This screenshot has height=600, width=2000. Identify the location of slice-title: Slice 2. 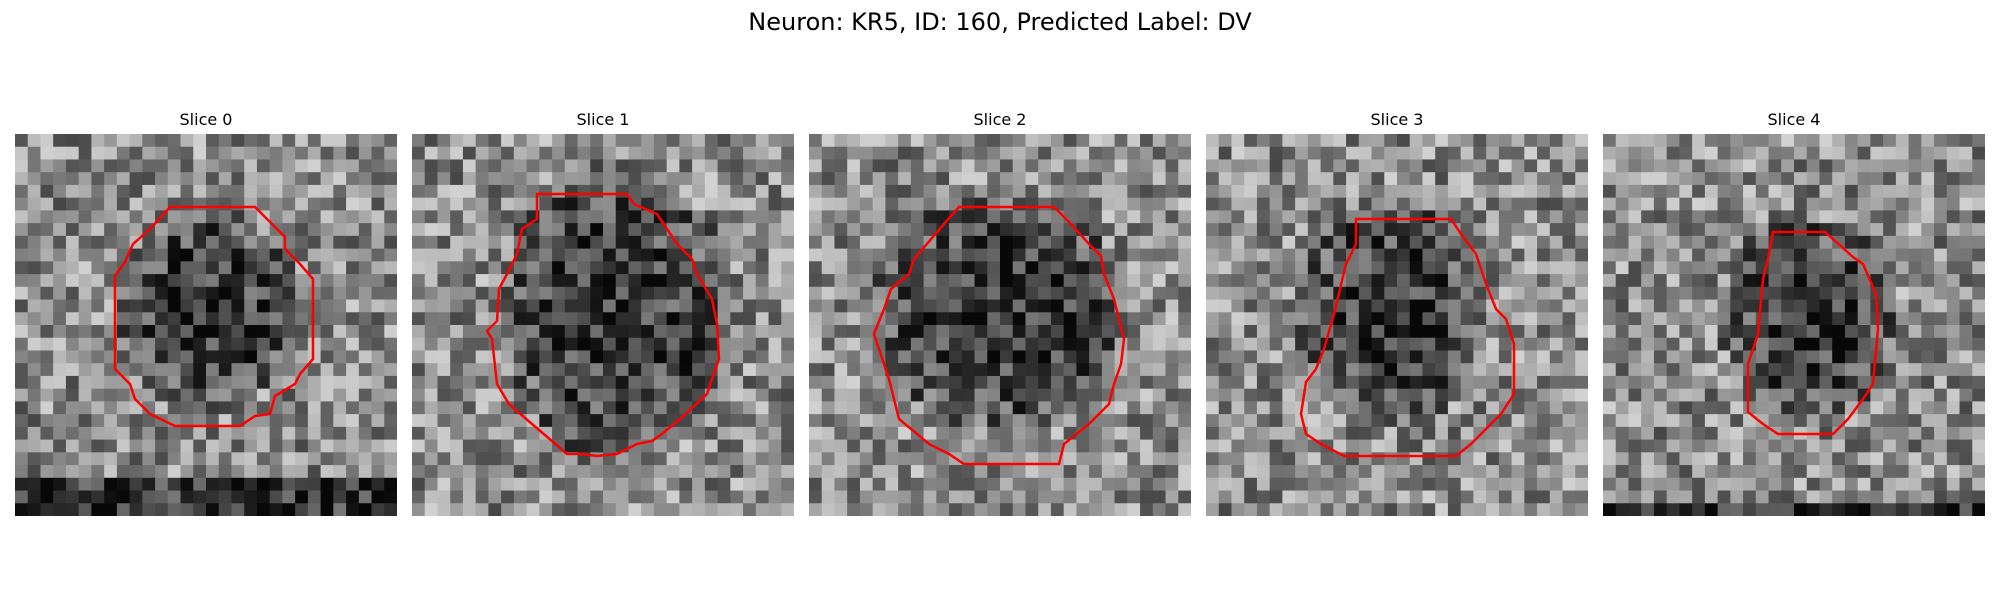
(1000, 119).